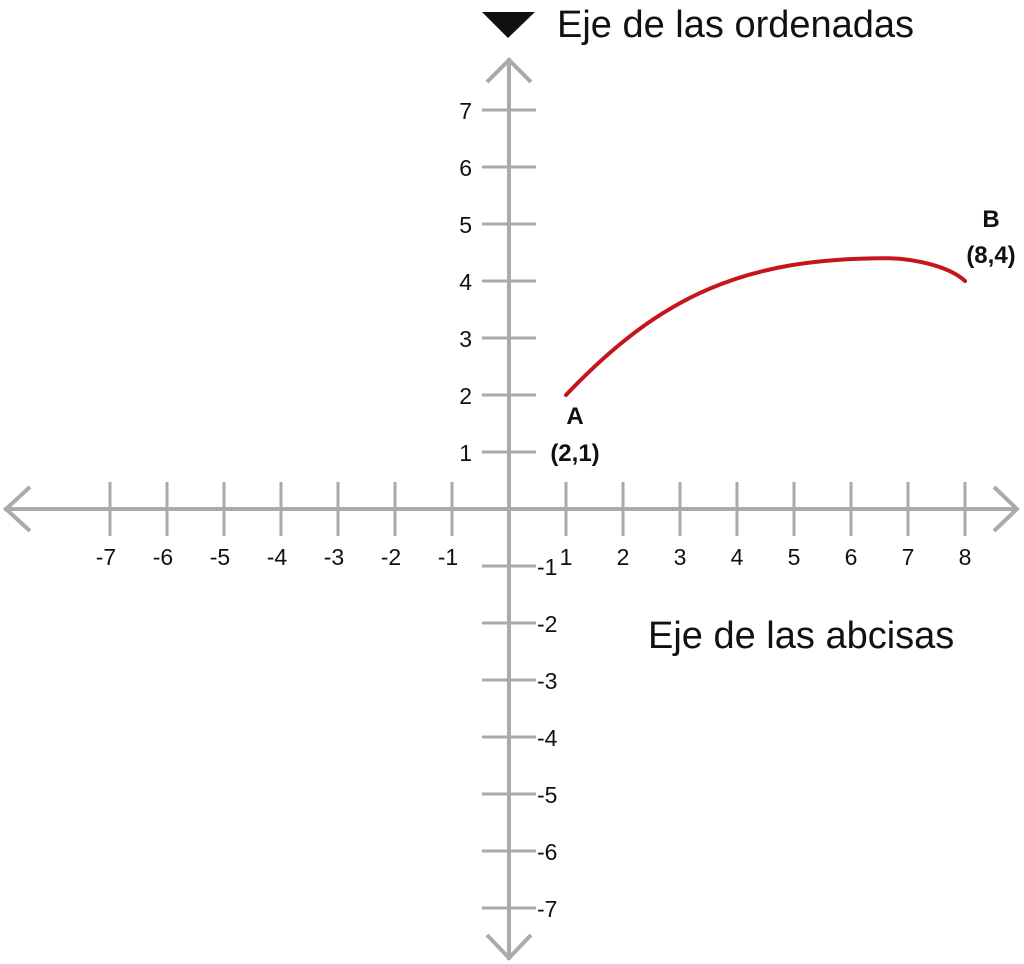 The height and width of the screenshot is (964, 1024). I want to click on y-tick-label: 6, so click(465, 168).